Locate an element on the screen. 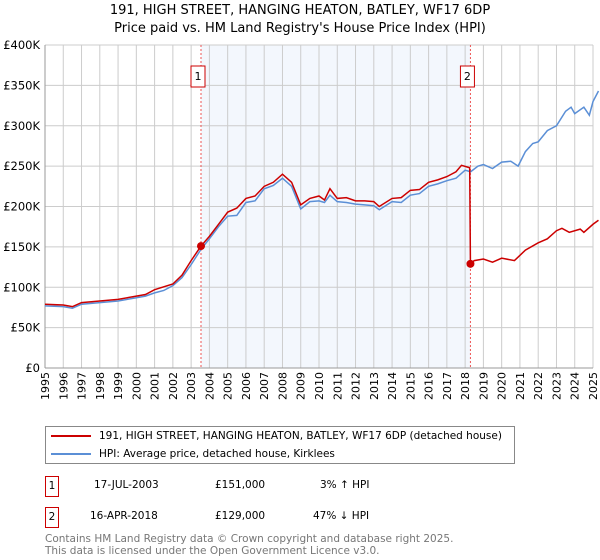 The width and height of the screenshot is (600, 560). y-tick-label: £400K is located at coordinates (21, 45).